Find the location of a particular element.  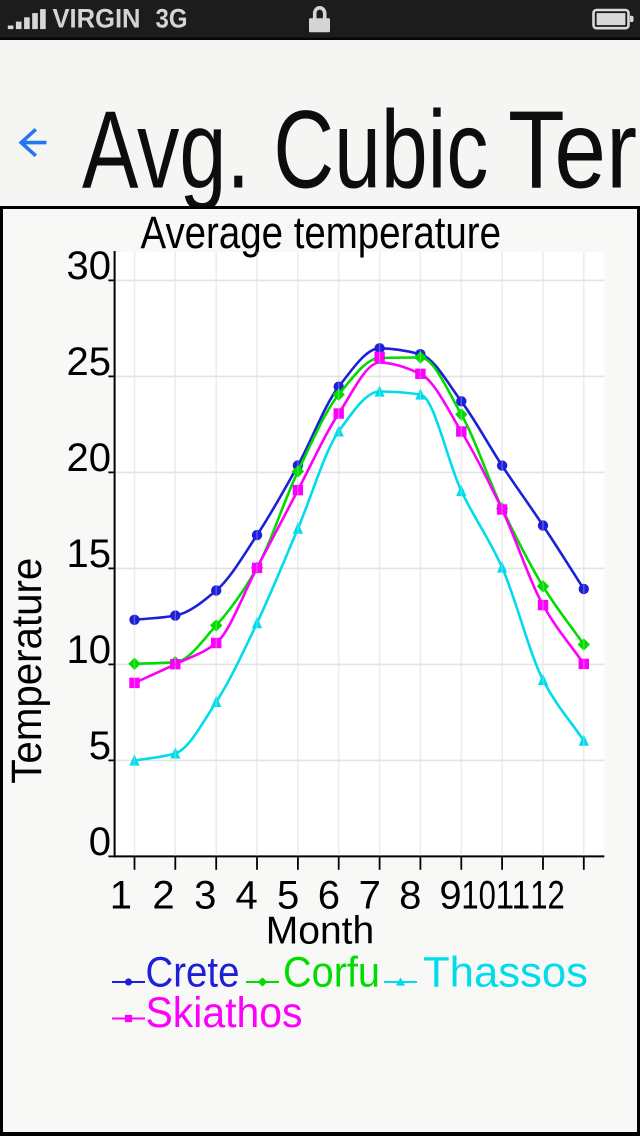

svg-text: 12 is located at coordinates (547, 896).